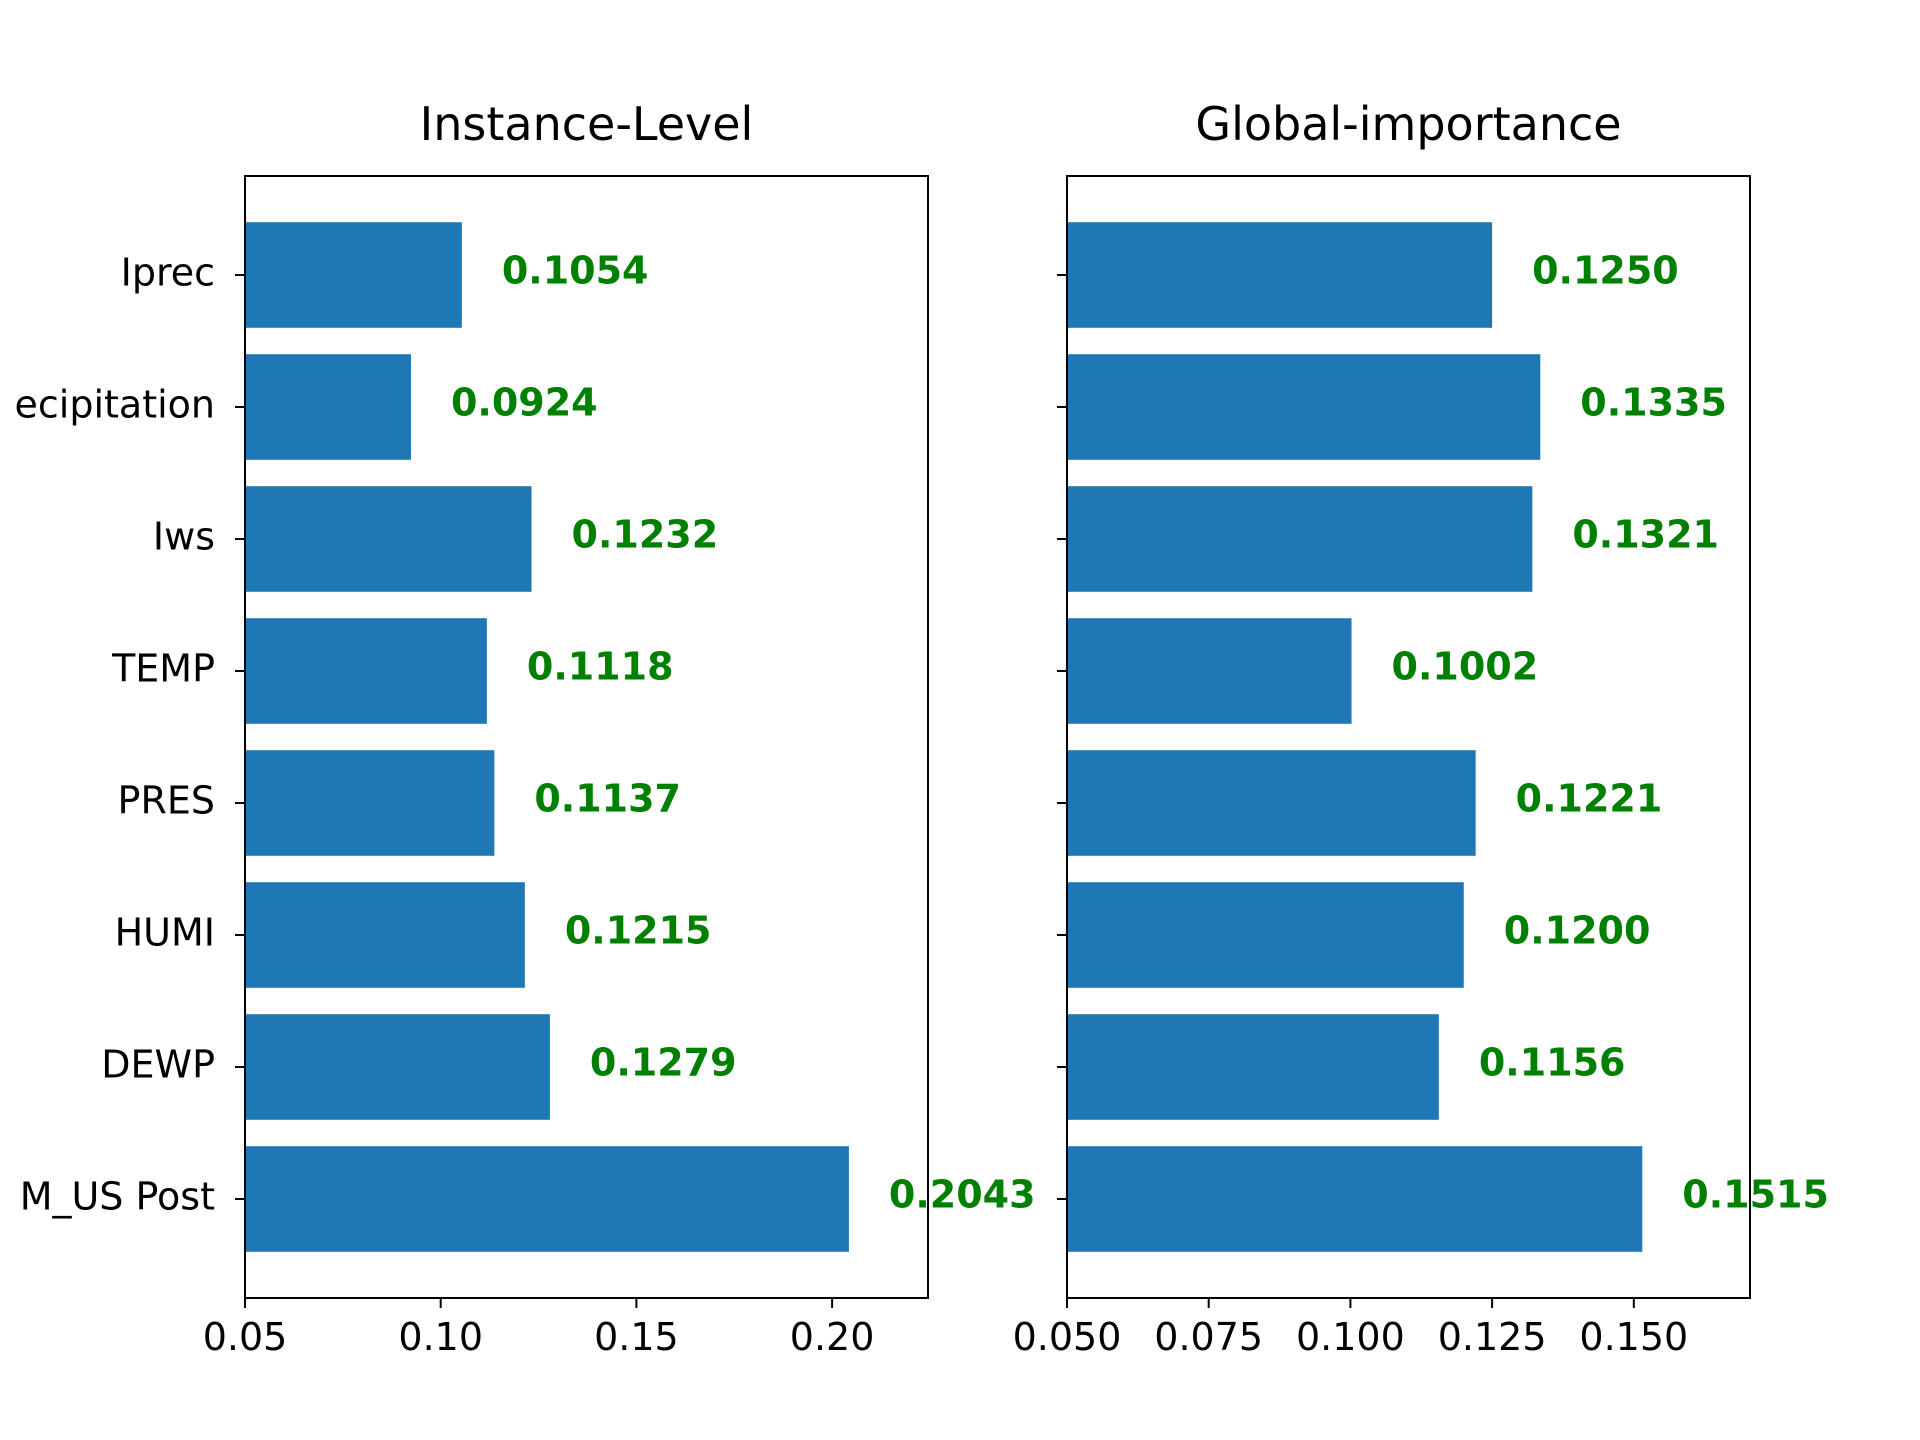  Describe the element at coordinates (1408, 124) in the screenshot. I see `chart-title: Global-importance` at that location.